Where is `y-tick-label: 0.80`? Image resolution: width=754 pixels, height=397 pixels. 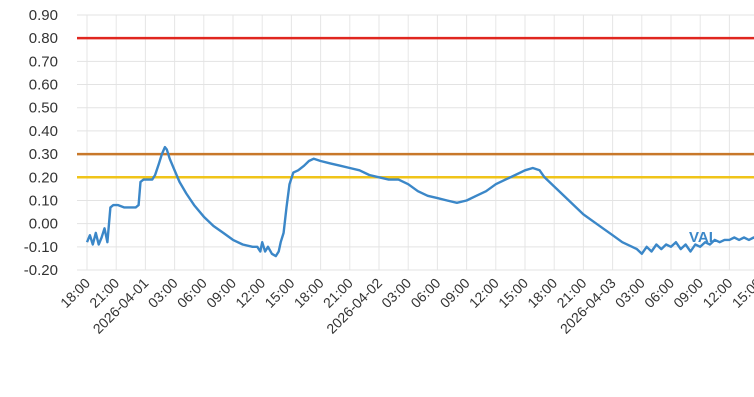 y-tick-label: 0.80 is located at coordinates (43, 38).